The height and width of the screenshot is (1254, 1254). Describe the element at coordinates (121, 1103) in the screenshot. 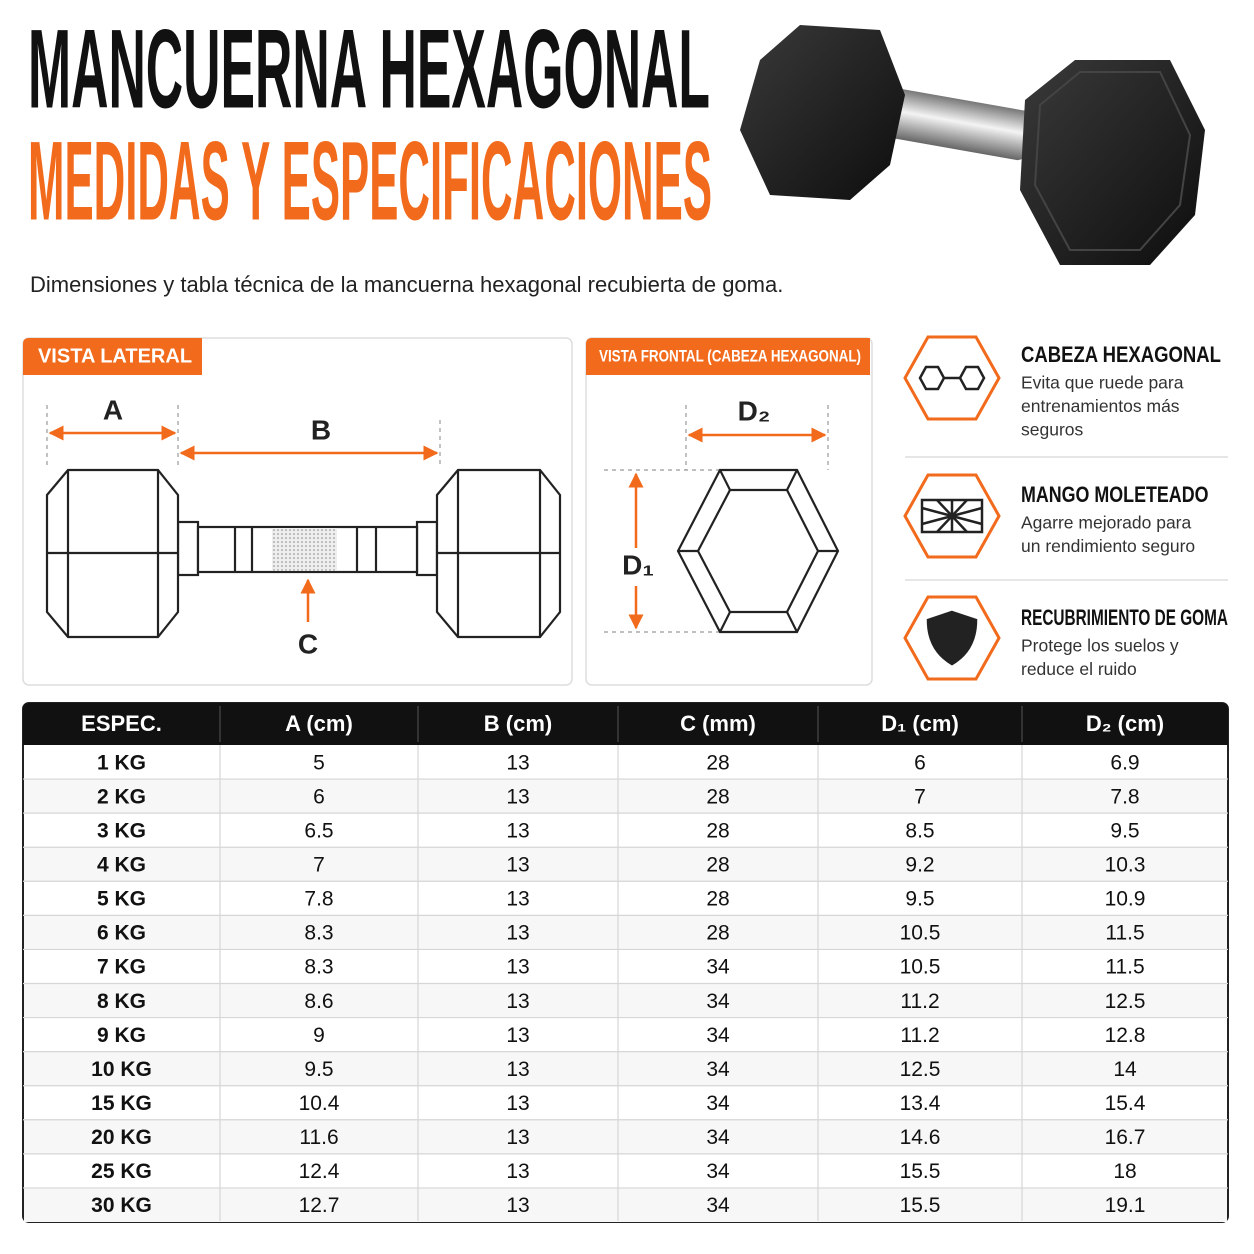

I see `row-label: 15 KG` at that location.